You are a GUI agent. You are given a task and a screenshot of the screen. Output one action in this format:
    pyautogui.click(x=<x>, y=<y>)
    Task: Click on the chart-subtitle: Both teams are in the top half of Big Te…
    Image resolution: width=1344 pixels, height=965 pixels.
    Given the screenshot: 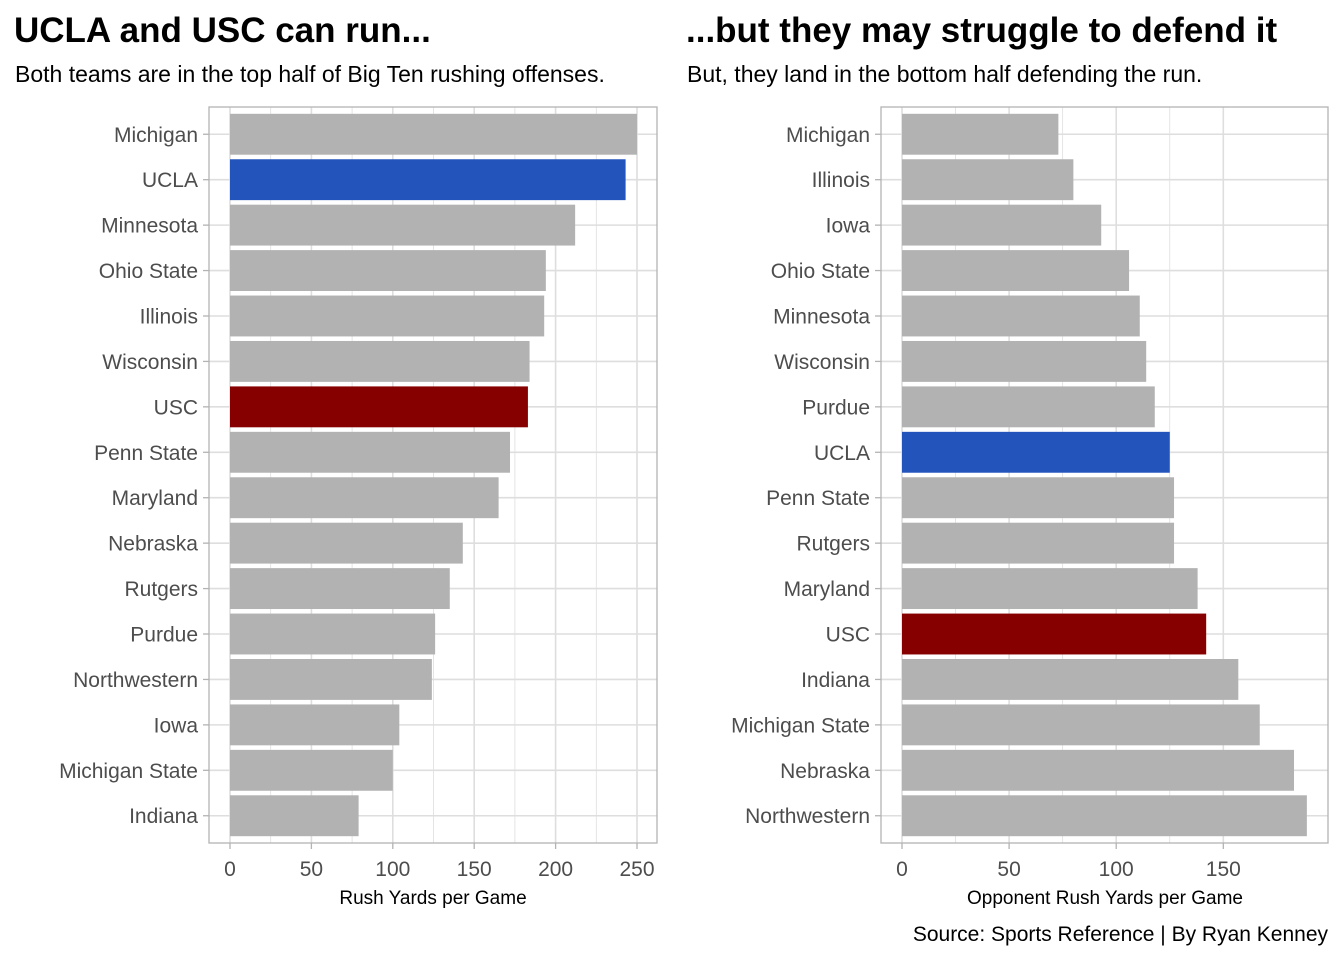 What is the action you would take?
    pyautogui.click(x=310, y=74)
    